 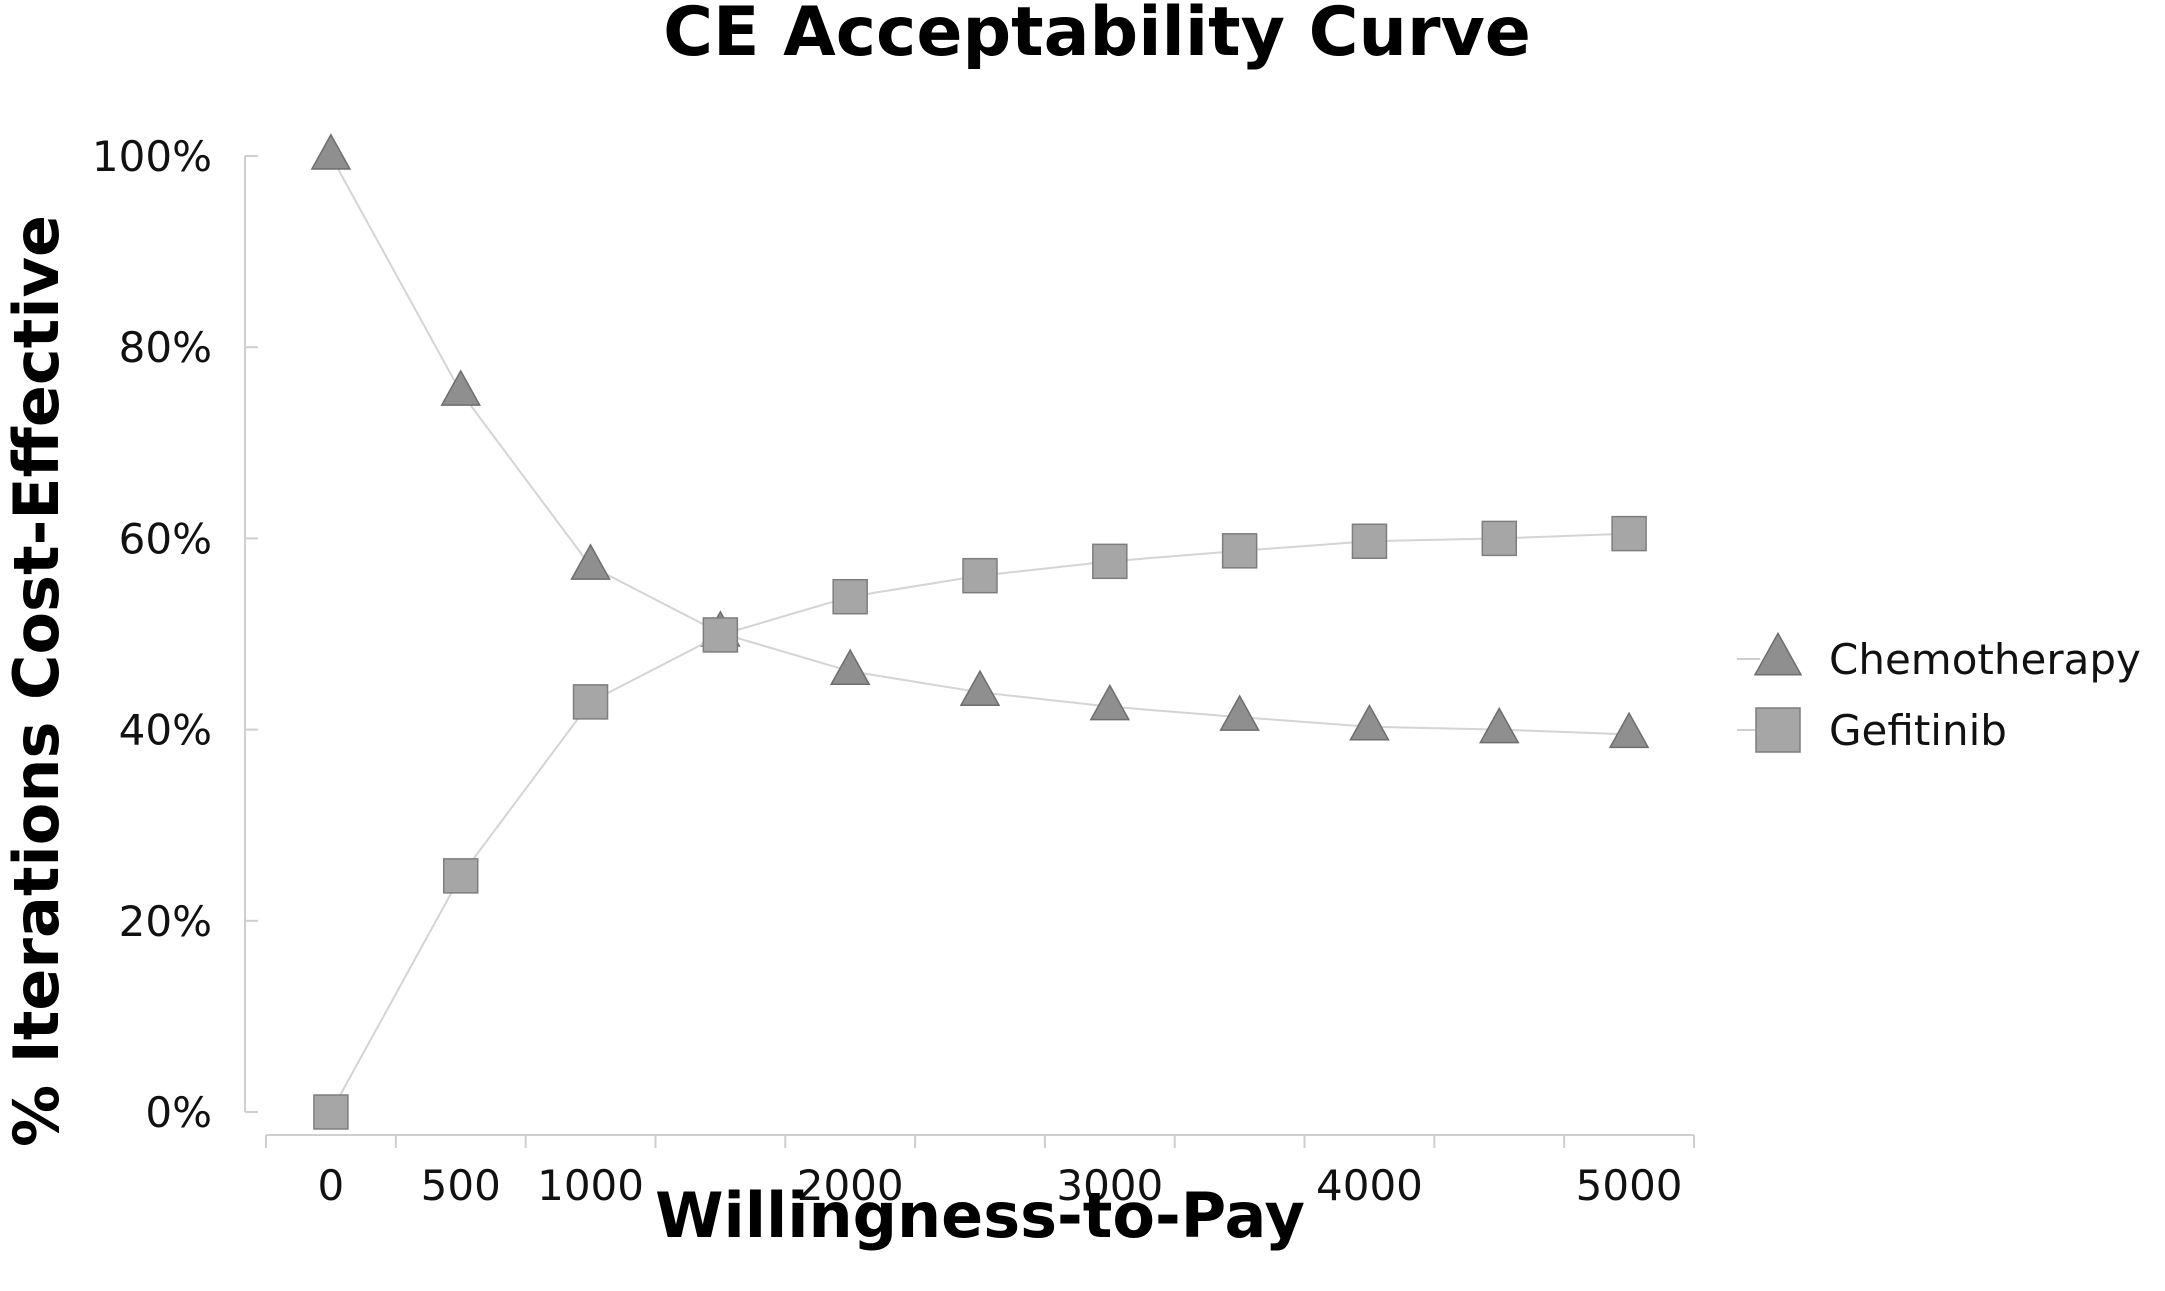 I want to click on y-tick-label: 20%, so click(x=165, y=921).